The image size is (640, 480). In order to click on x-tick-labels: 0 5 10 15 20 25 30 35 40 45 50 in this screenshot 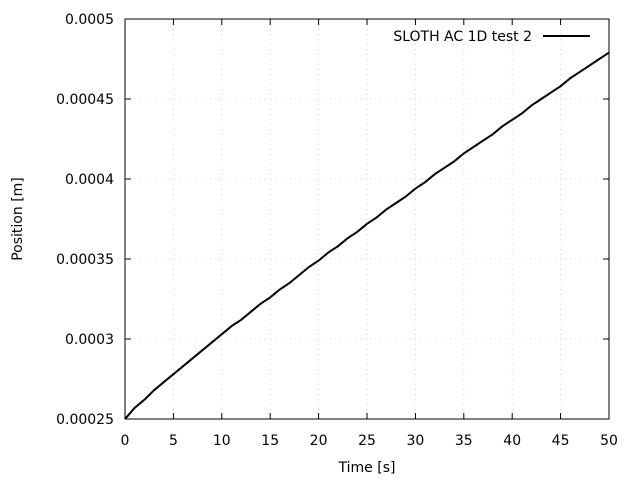, I will do `click(369, 441)`.